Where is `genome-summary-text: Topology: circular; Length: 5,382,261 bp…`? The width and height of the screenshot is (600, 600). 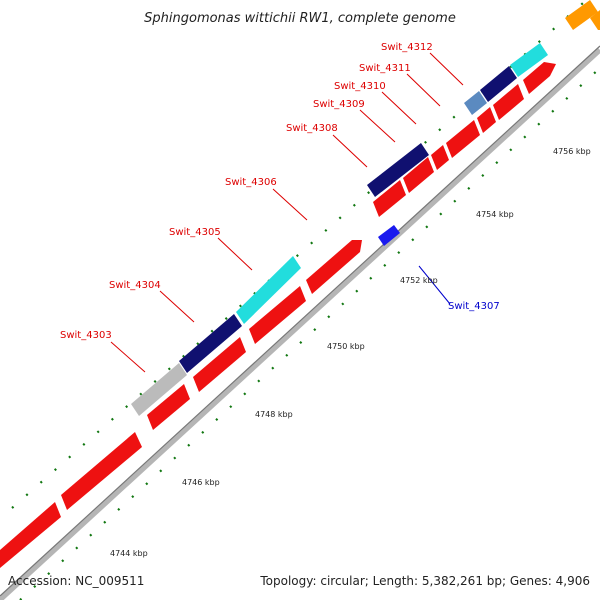 genome-summary-text: Topology: circular; Length: 5,382,261 bp… is located at coordinates (424, 581).